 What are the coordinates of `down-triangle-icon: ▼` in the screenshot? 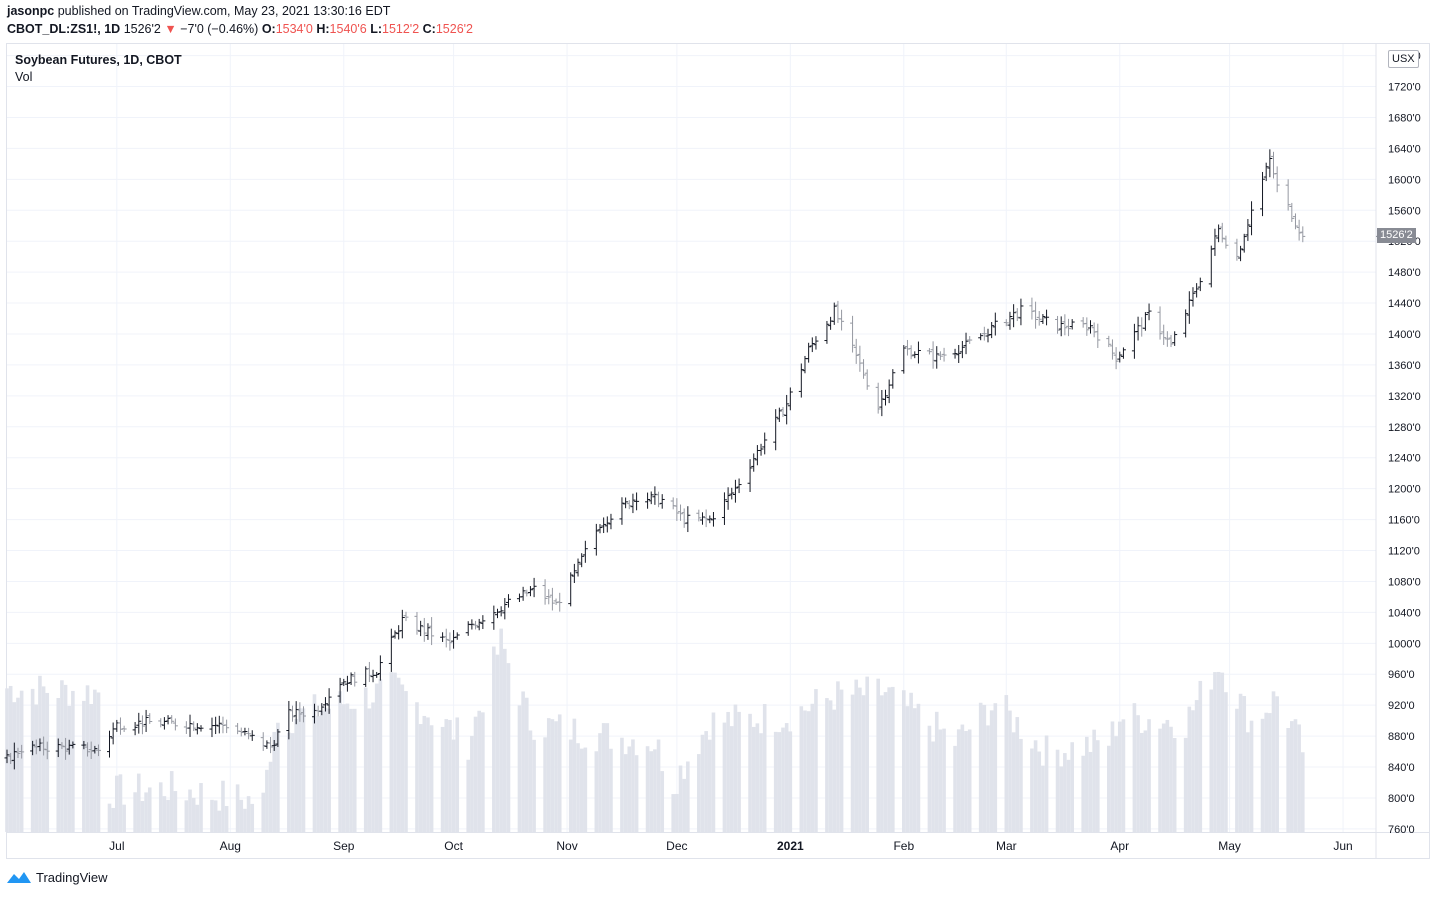 It's located at (170, 29).